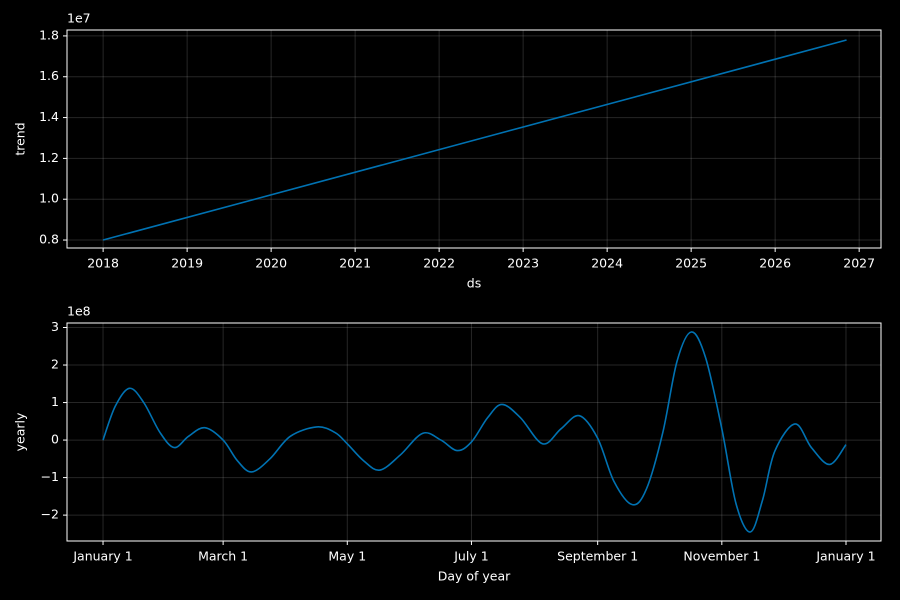 The image size is (900, 600). Describe the element at coordinates (470, 556) in the screenshot. I see `x-tick-label: July 1` at that location.